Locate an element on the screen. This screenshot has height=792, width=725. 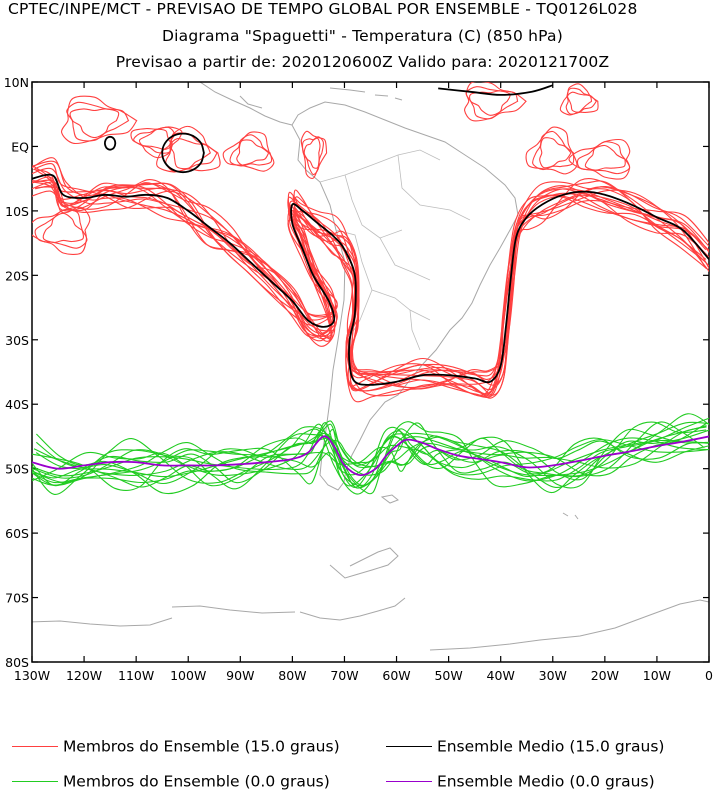
legend-label-members-15: Membros do Ensemble (15.0 graus) is located at coordinates (201, 746).